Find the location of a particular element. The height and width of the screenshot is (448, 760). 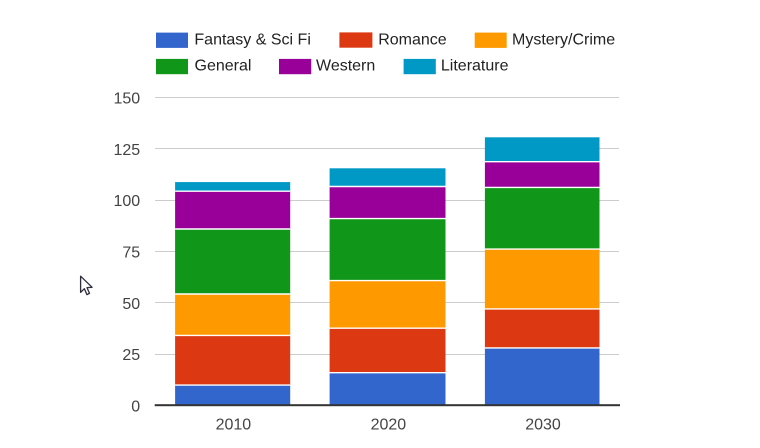

svg-text: Literature is located at coordinates (475, 66).